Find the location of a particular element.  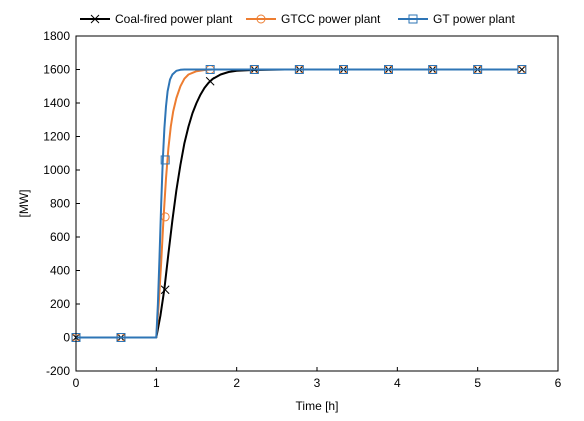

y-tick-label: 400 is located at coordinates (60, 271).